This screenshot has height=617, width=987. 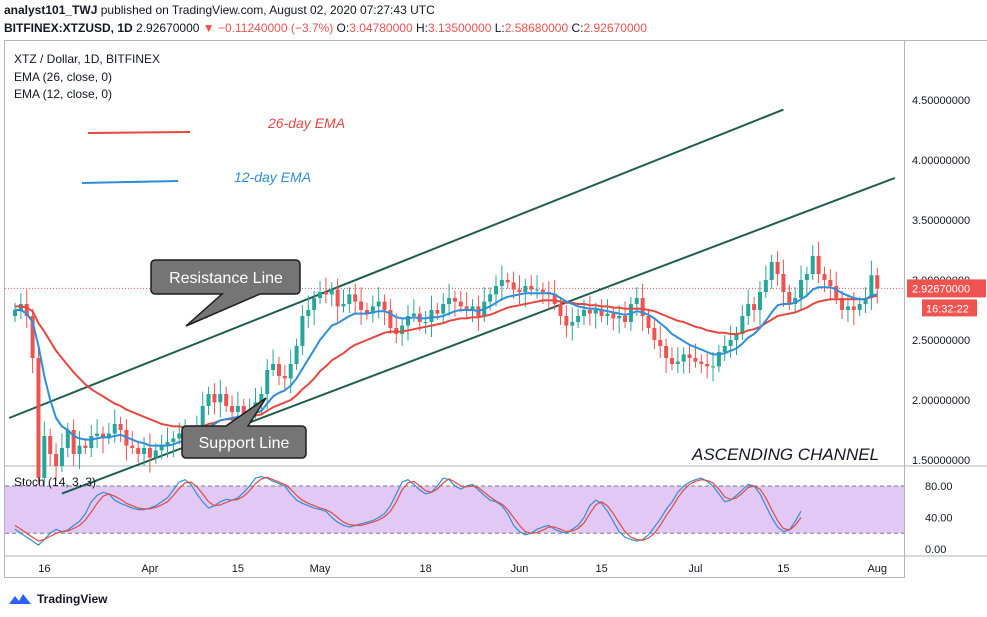 What do you see at coordinates (577, 28) in the screenshot?
I see `close-label: C:` at bounding box center [577, 28].